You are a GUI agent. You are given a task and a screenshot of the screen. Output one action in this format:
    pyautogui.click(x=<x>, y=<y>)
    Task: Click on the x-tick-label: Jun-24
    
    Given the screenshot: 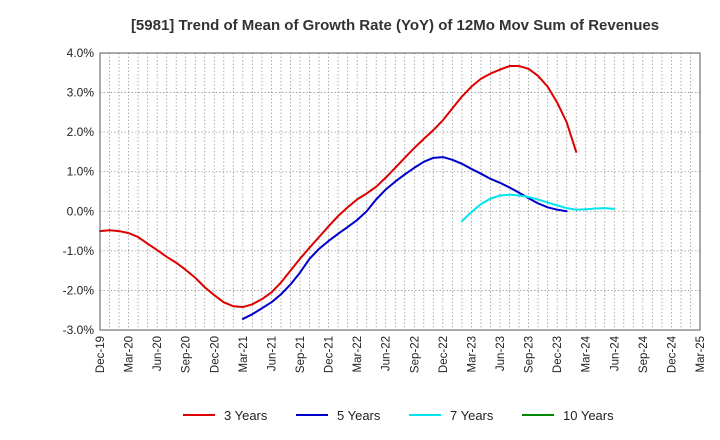 What is the action you would take?
    pyautogui.click(x=615, y=353)
    